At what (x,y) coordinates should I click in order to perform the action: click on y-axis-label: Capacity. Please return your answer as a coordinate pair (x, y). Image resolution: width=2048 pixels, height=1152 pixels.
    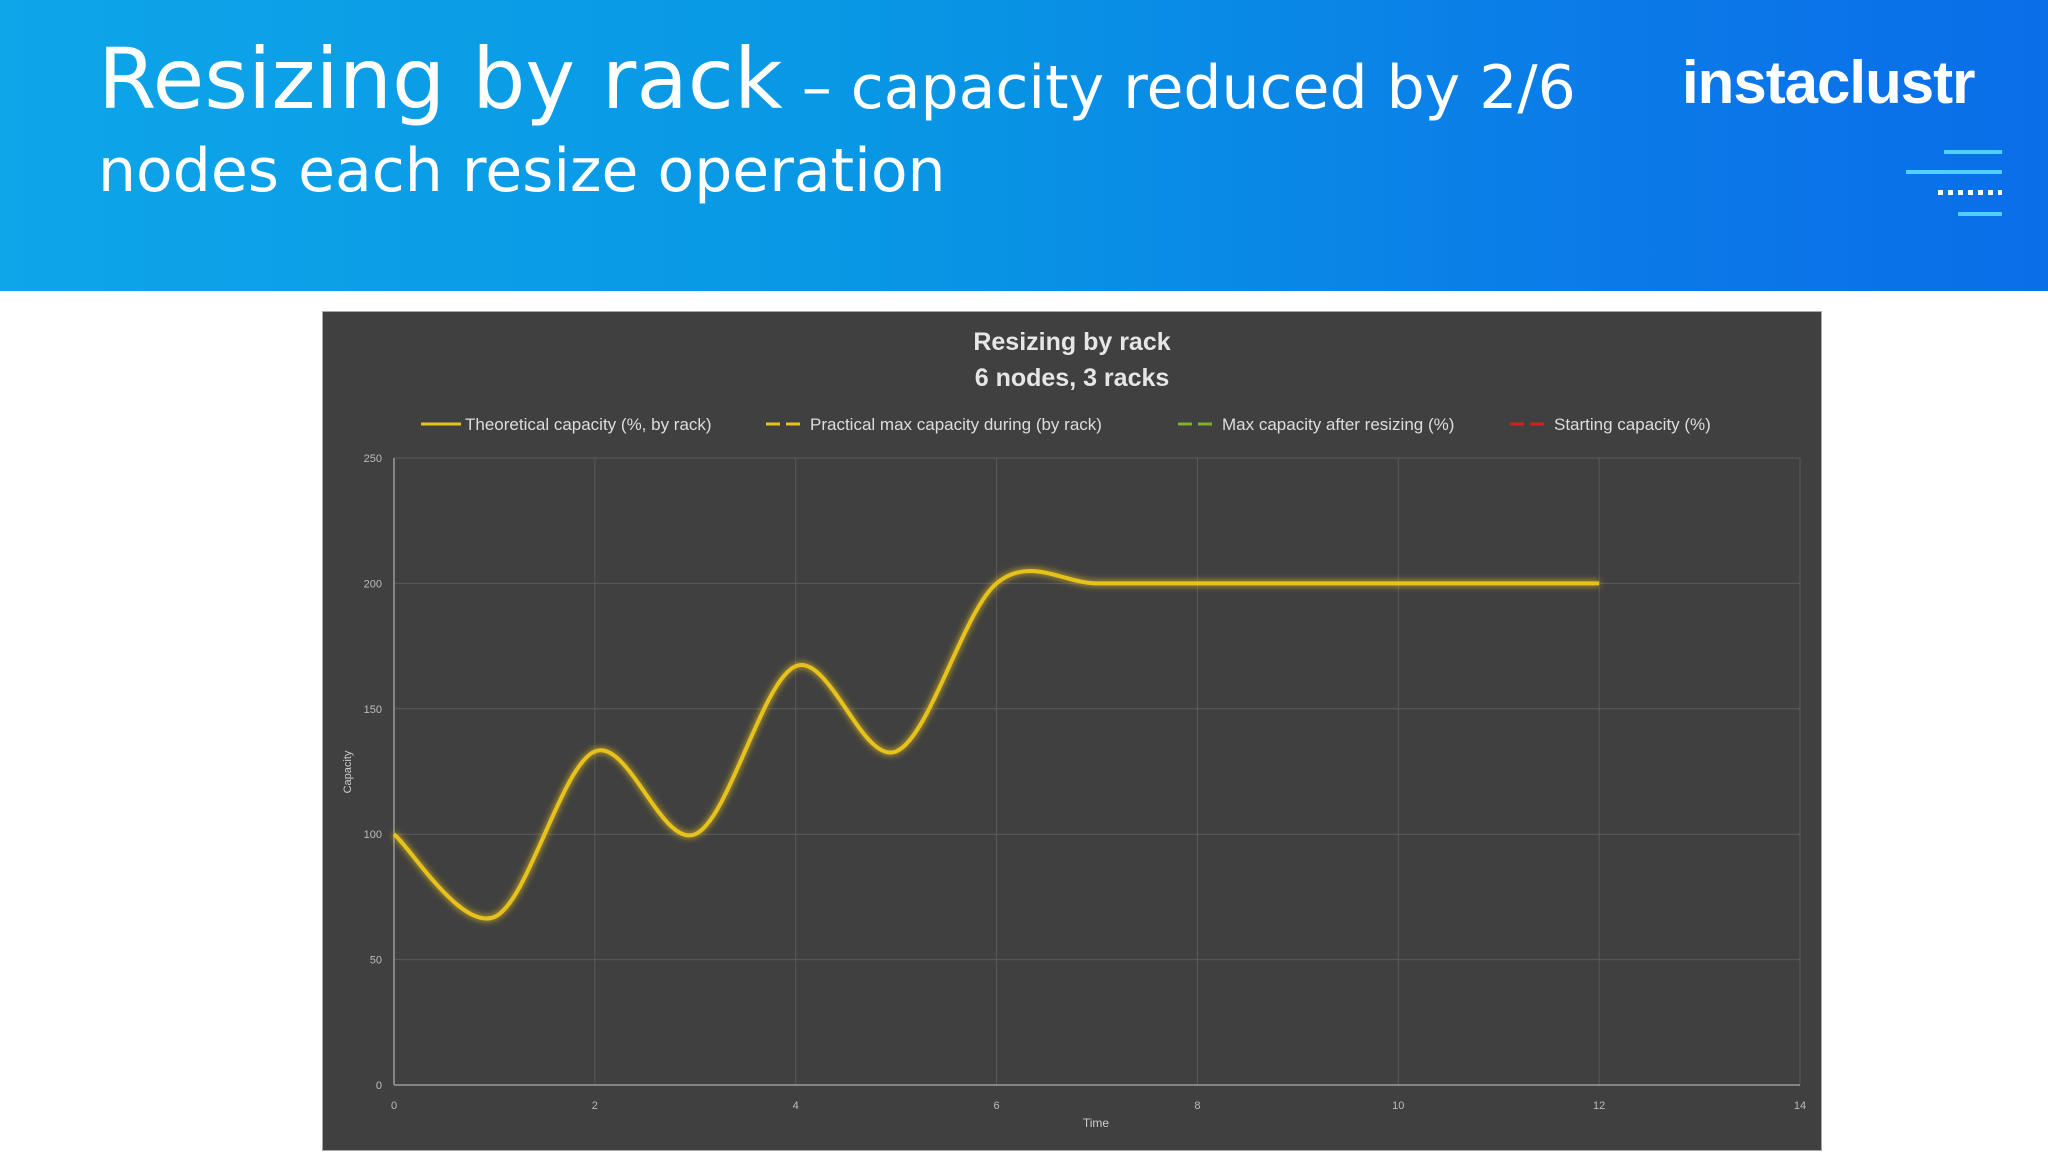
    Looking at the image, I should click on (348, 771).